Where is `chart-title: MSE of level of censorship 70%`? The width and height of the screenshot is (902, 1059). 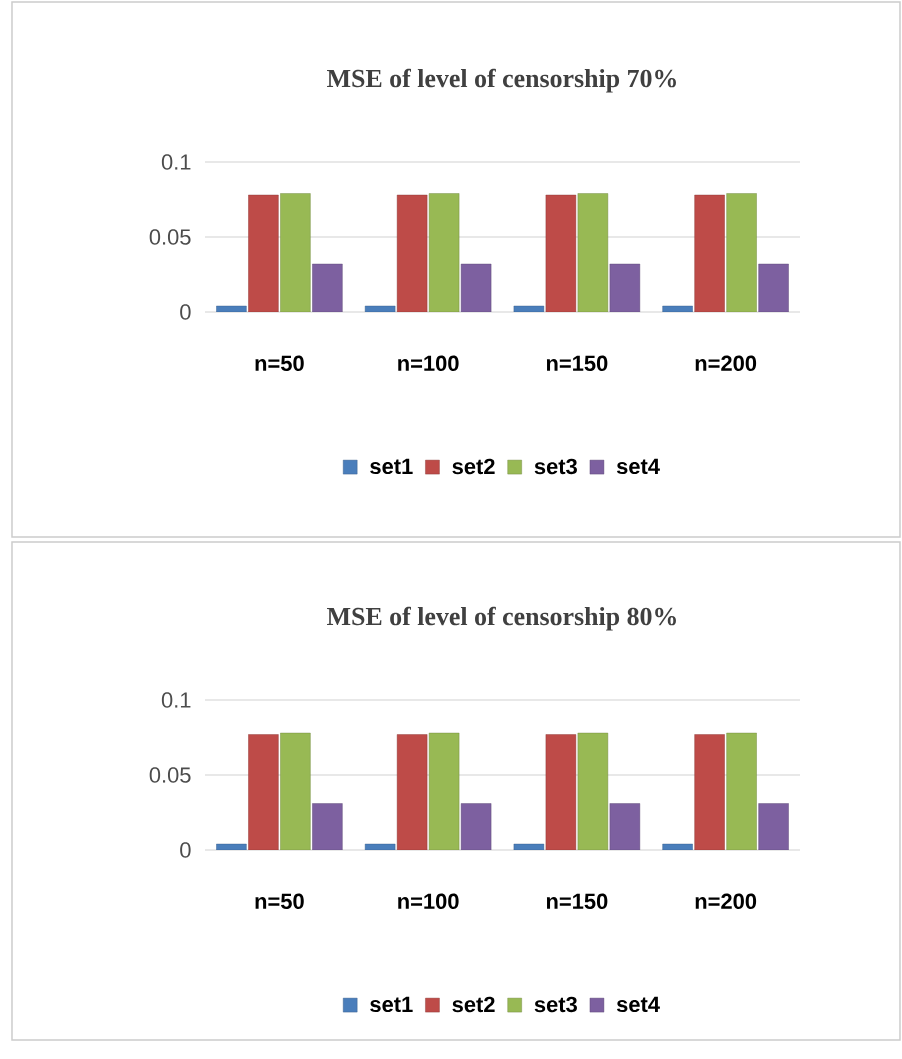 chart-title: MSE of level of censorship 70% is located at coordinates (501, 80).